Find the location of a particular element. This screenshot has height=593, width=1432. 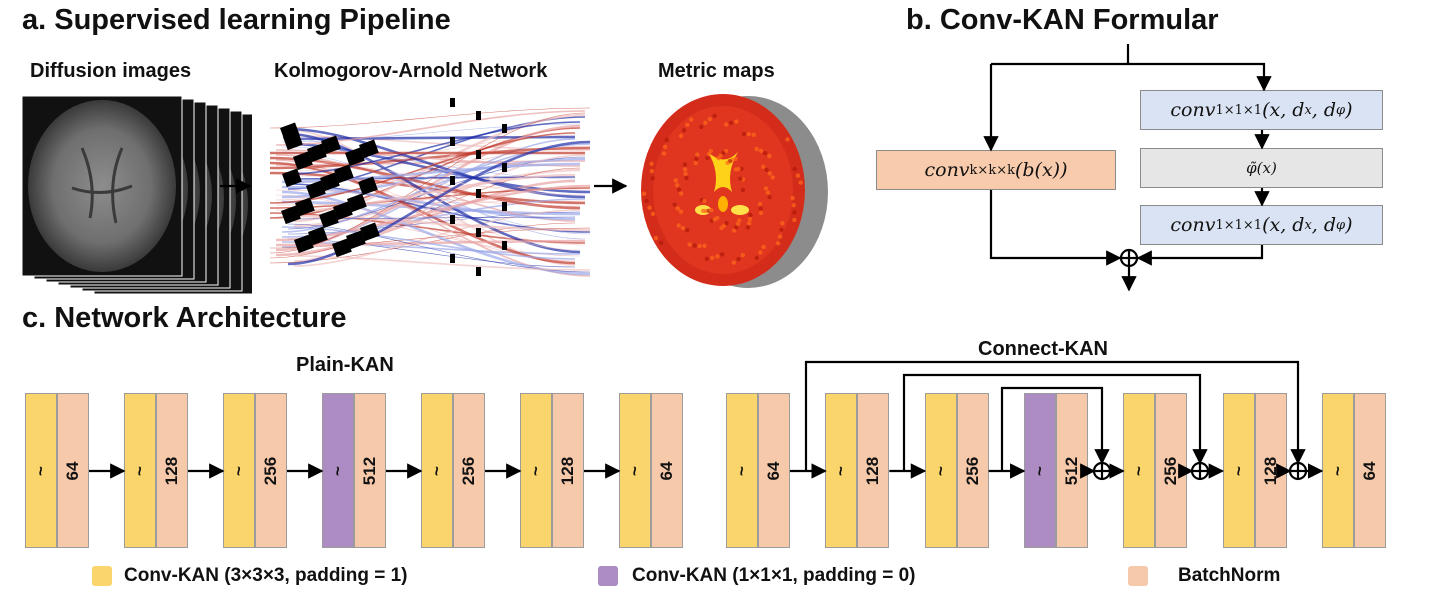

metric-maps-label: Metric maps is located at coordinates (716, 71).